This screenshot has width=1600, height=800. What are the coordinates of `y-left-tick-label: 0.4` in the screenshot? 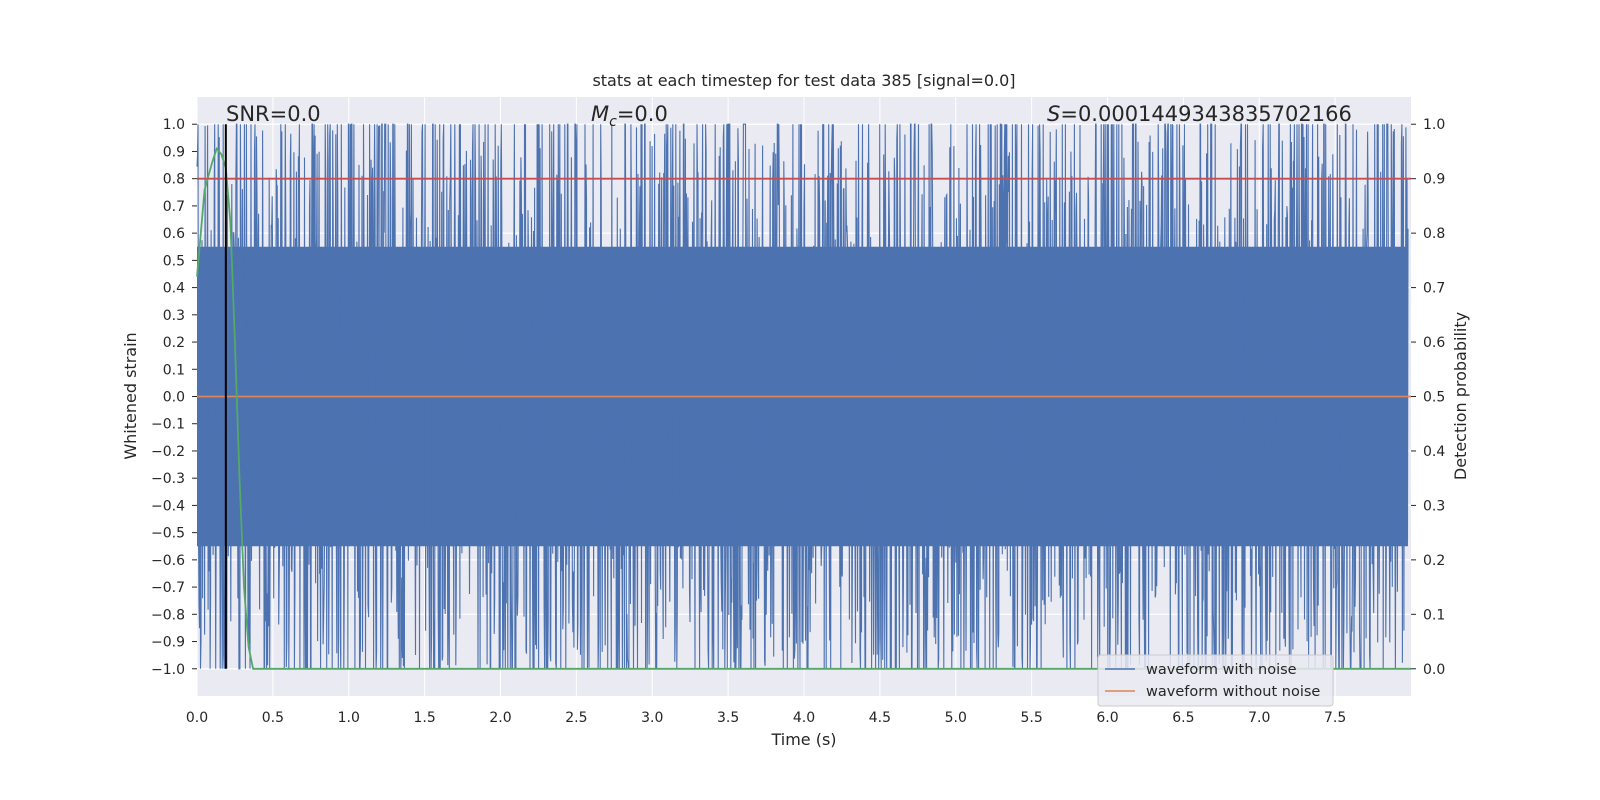 It's located at (174, 289).